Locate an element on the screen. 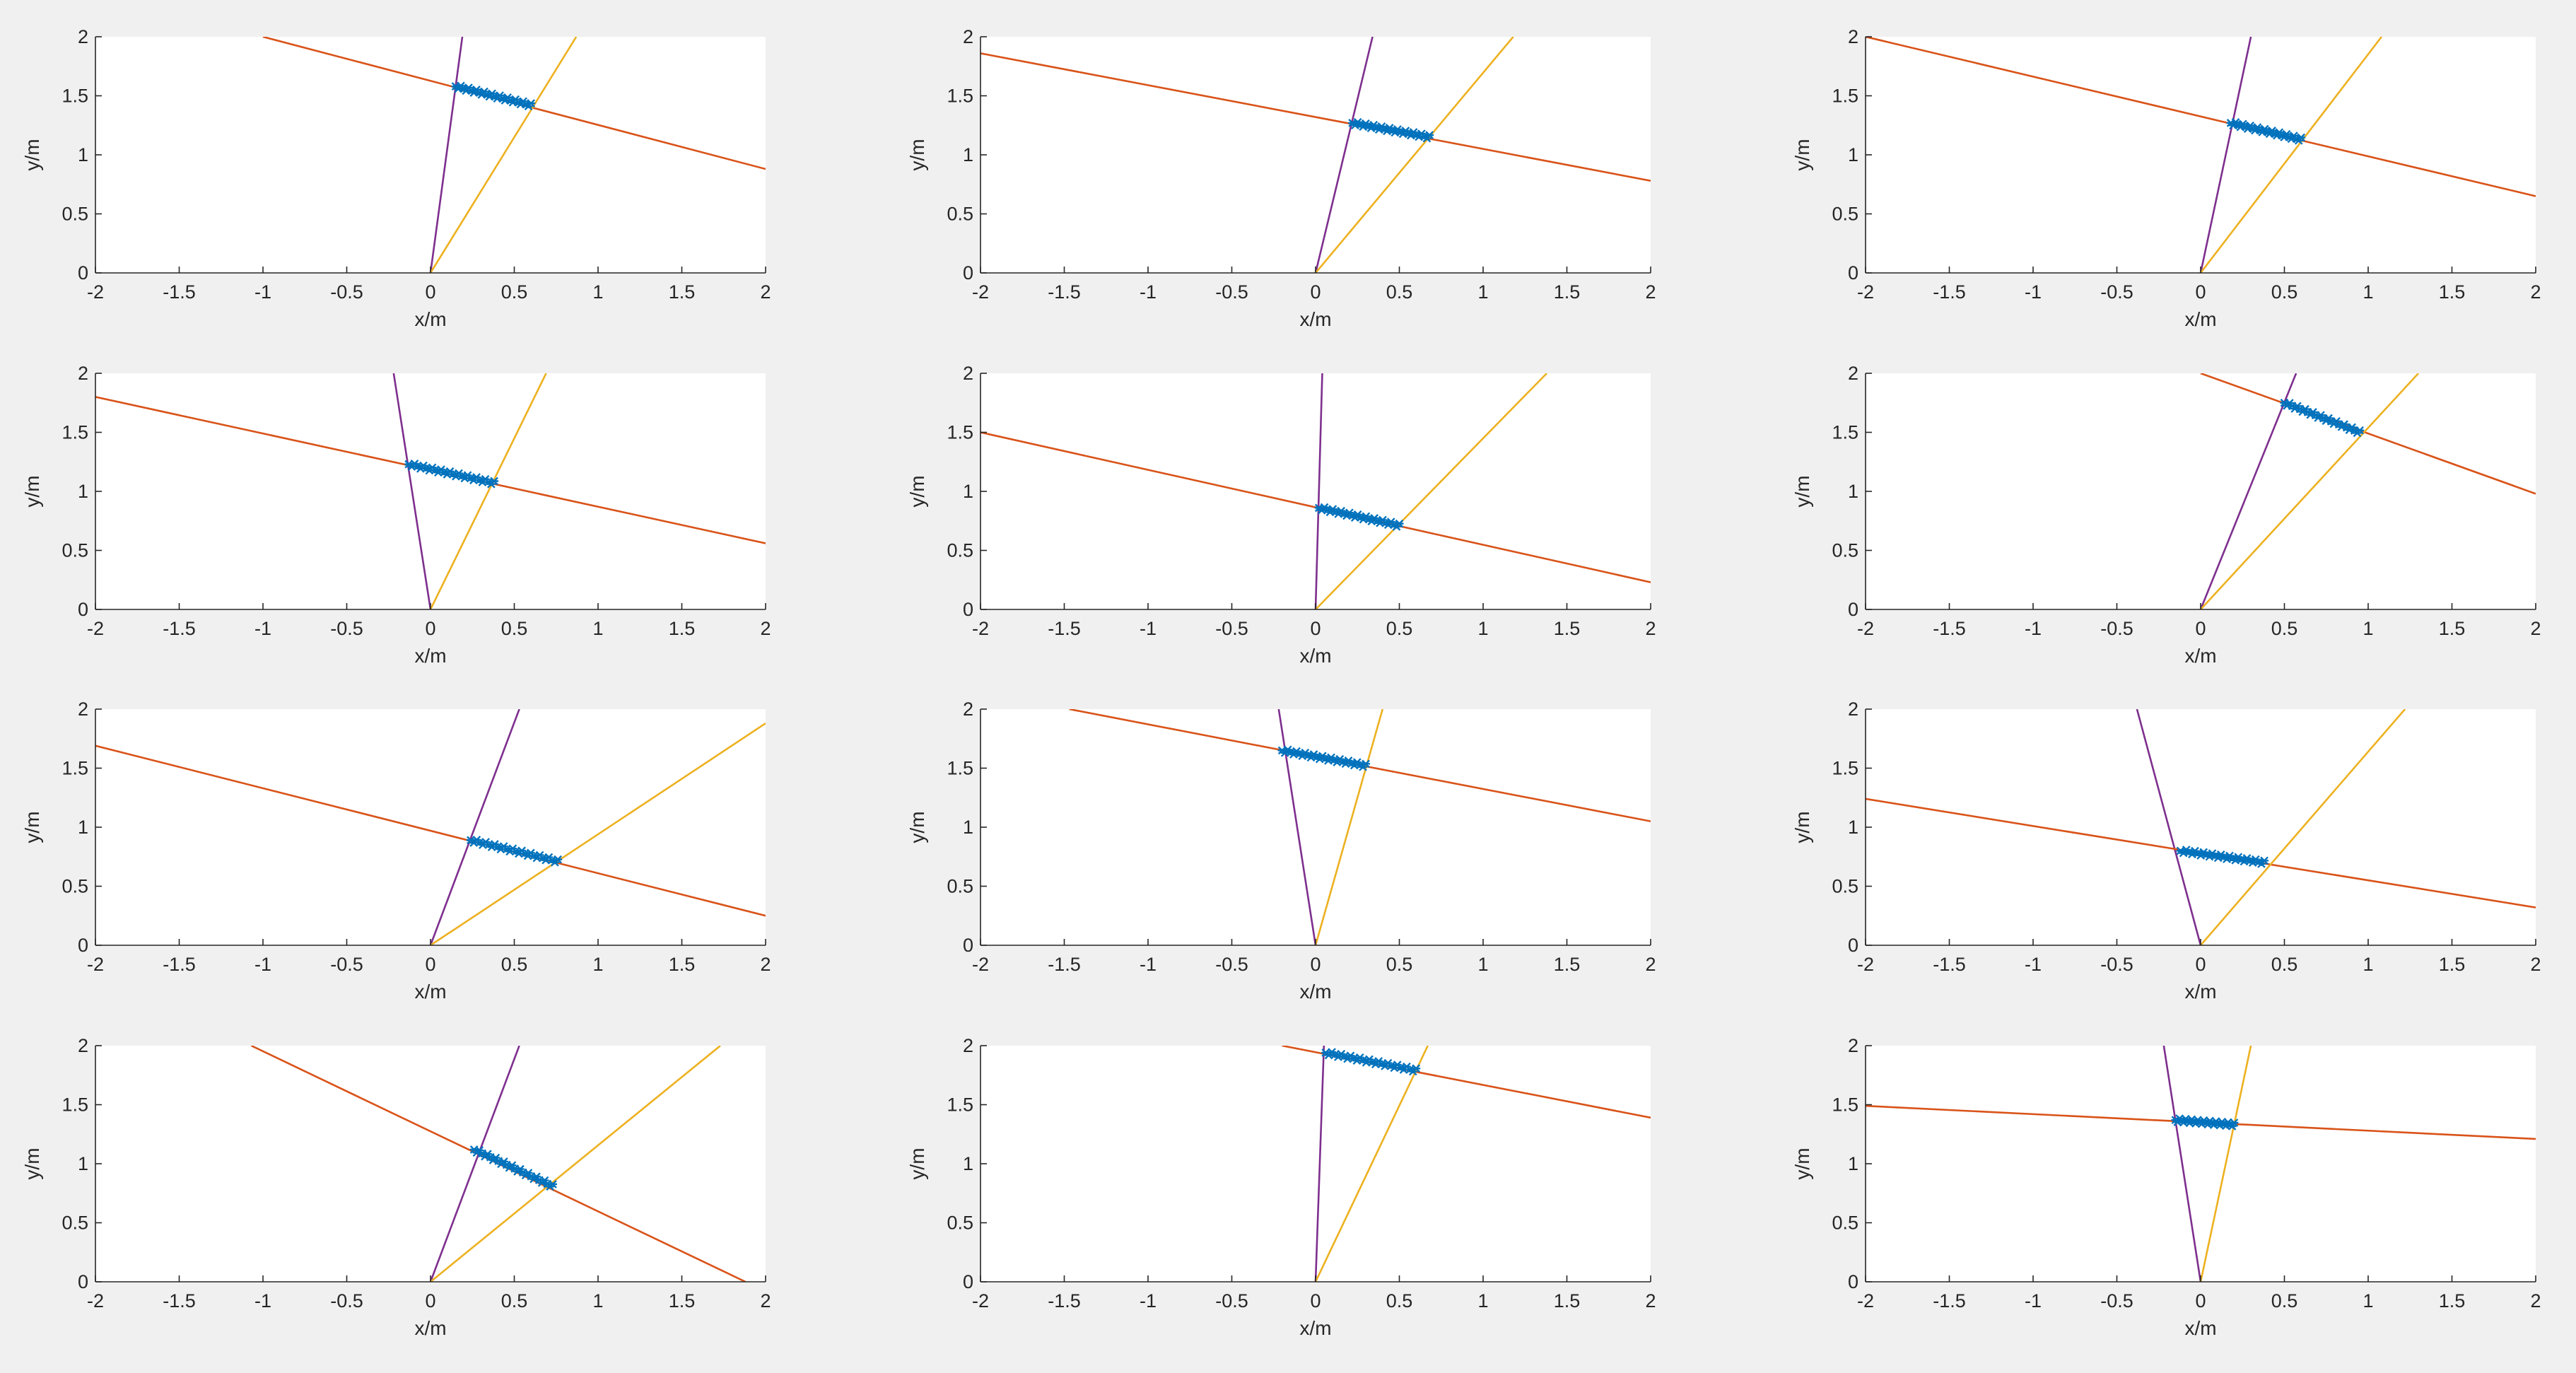 This screenshot has width=2576, height=1373. subplot-8: -2 -1.5 -1 -0.5 0 0.5 1 1.5 2 0 0.5 1 1.5 2 x/m y/m is located at coordinates (1281, 851).